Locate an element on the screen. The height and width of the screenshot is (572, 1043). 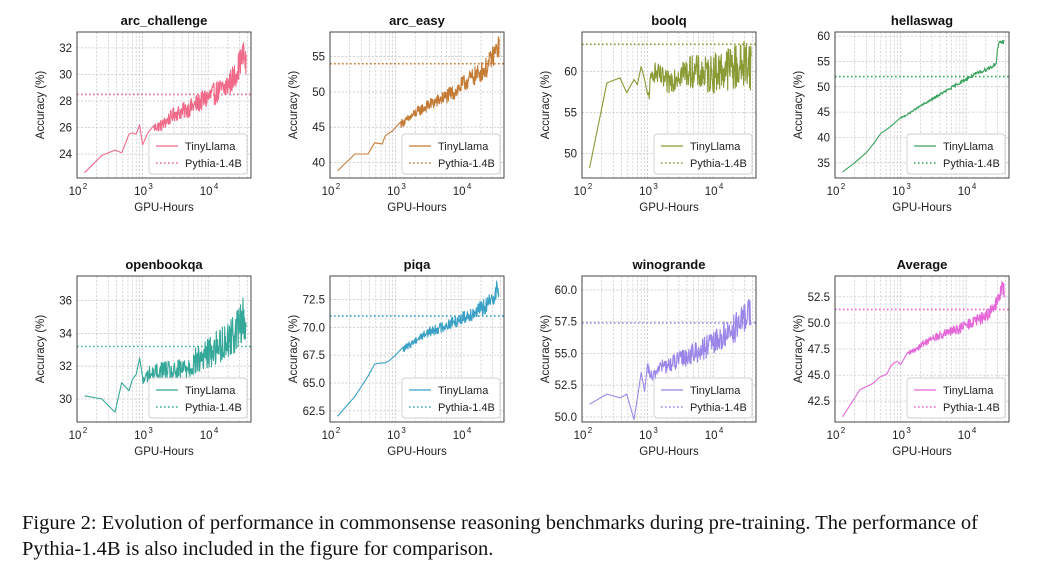
y-tick-label: 50.0 is located at coordinates (566, 418).